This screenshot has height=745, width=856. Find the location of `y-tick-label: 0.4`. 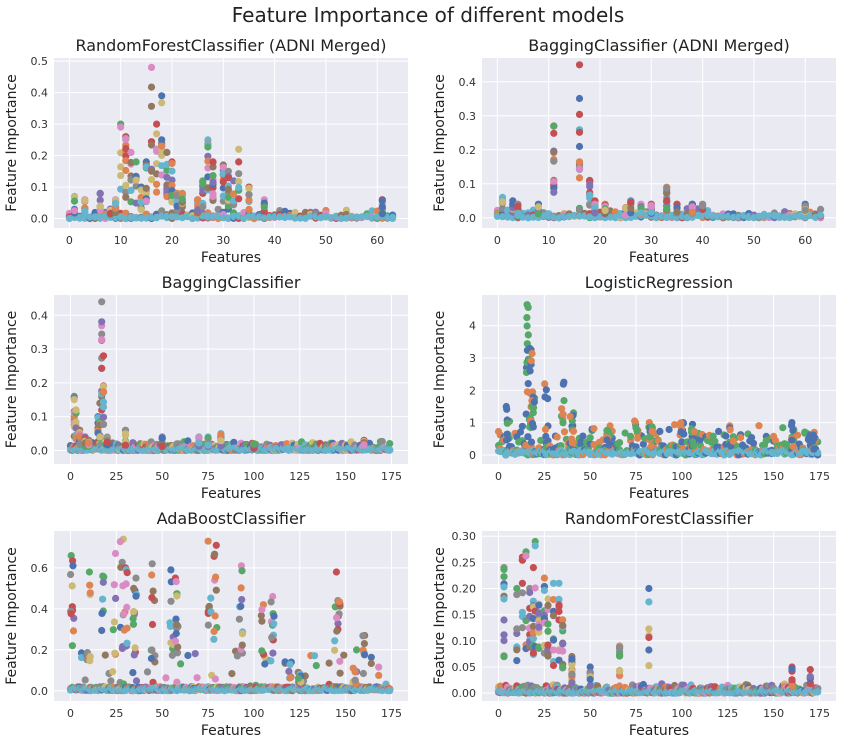

y-tick-label: 0.4 is located at coordinates (40, 609).